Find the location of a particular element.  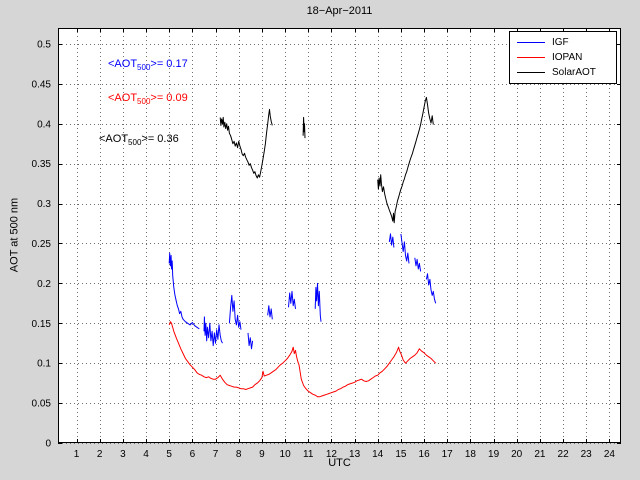

legend-entry-igf: IGF is located at coordinates (563, 42).